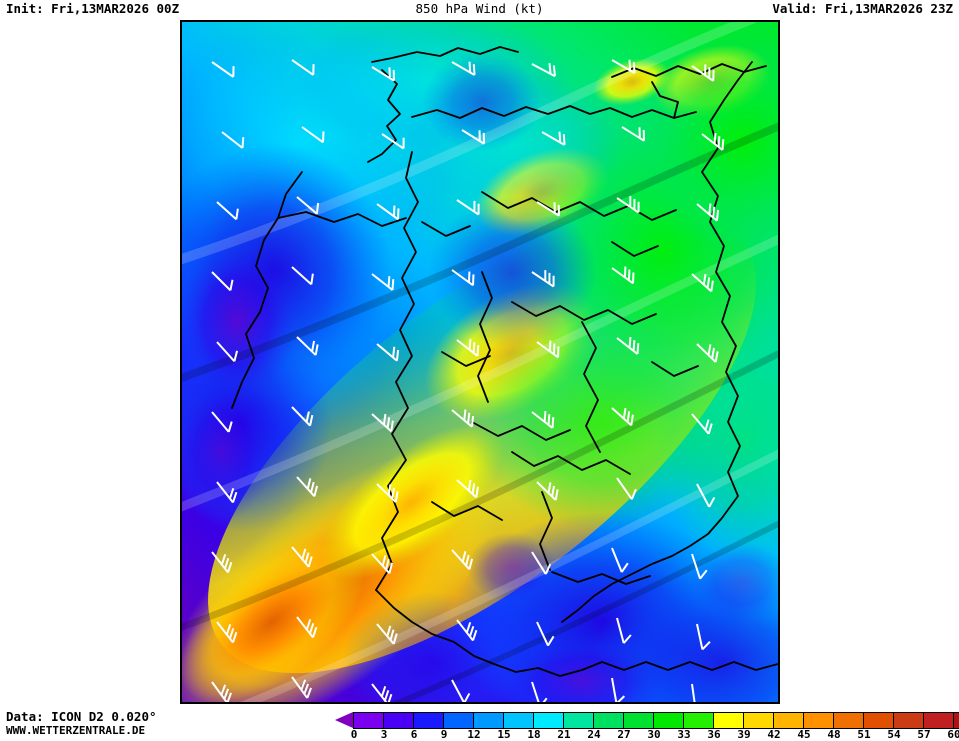 This screenshot has width=959, height=741. Describe the element at coordinates (744, 734) in the screenshot. I see `colorbar-tick-label: 39` at that location.